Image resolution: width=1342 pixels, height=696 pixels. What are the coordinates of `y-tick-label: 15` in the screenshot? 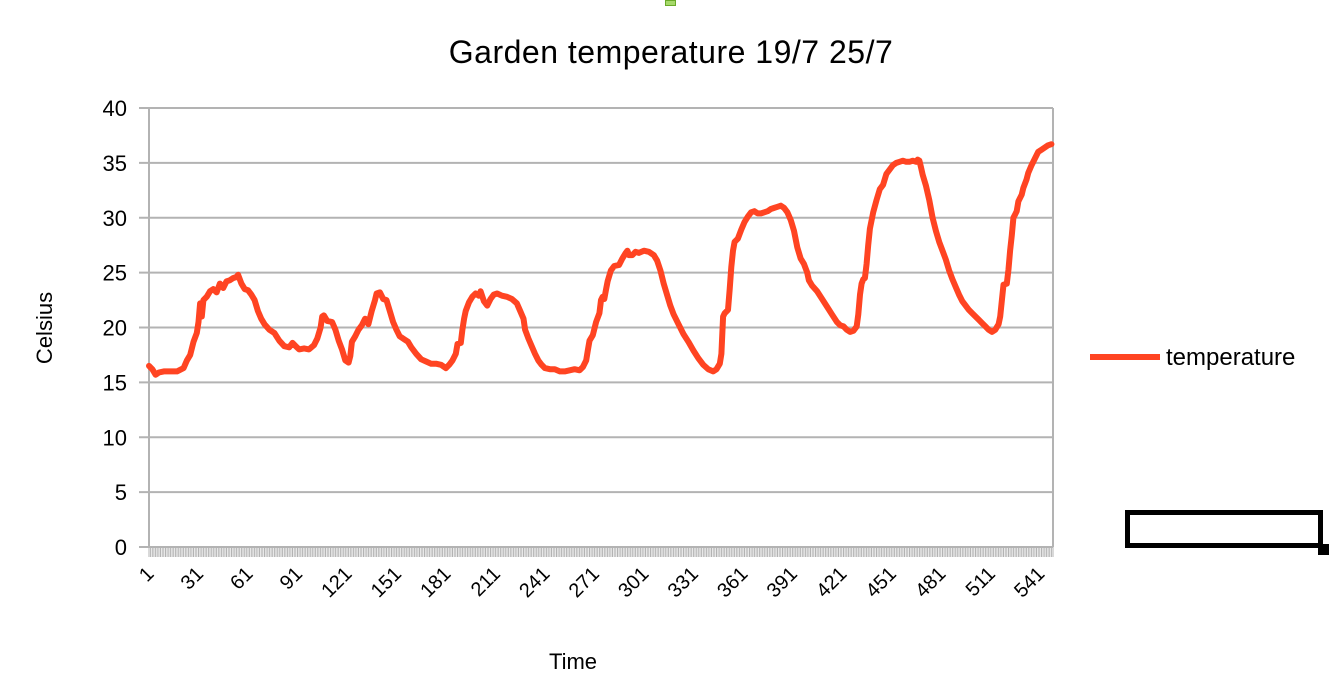 It's located at (115, 382).